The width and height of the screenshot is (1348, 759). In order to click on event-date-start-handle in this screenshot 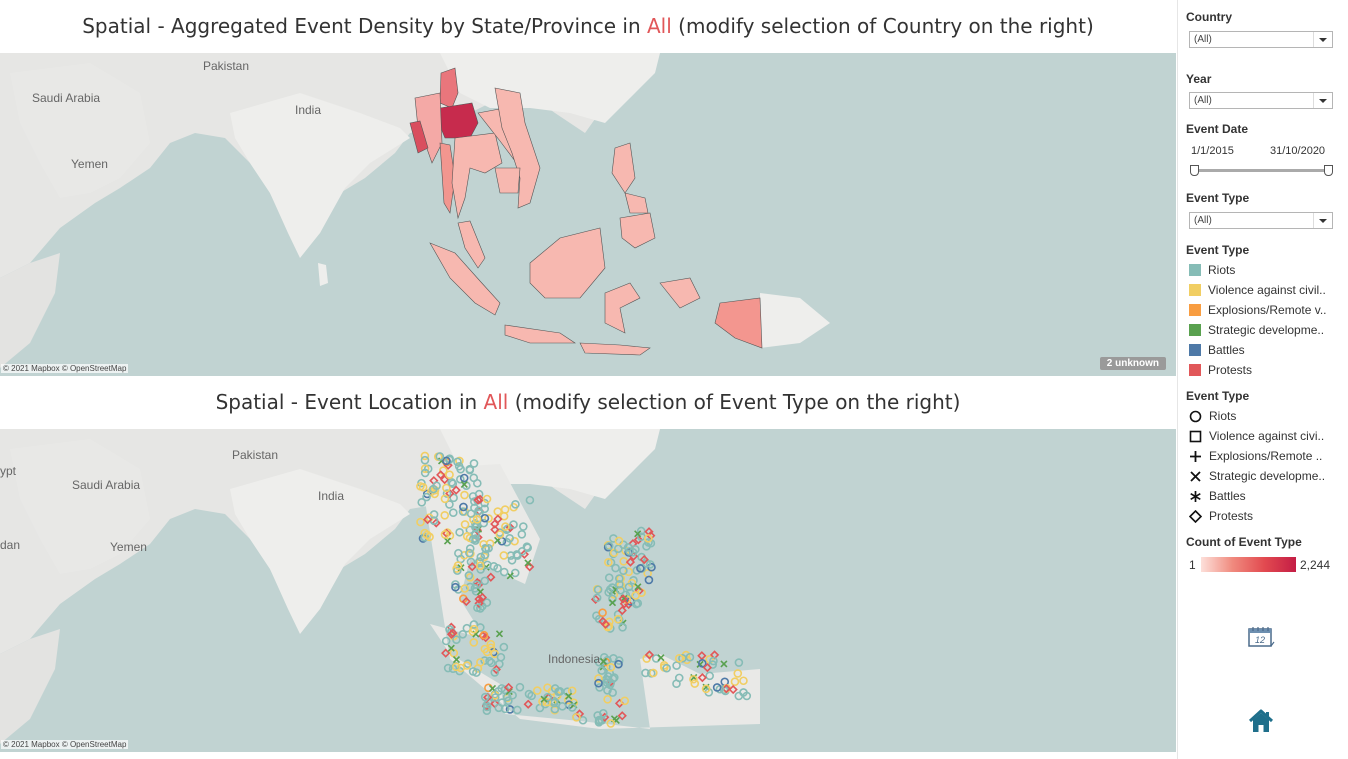, I will do `click(1194, 170)`.